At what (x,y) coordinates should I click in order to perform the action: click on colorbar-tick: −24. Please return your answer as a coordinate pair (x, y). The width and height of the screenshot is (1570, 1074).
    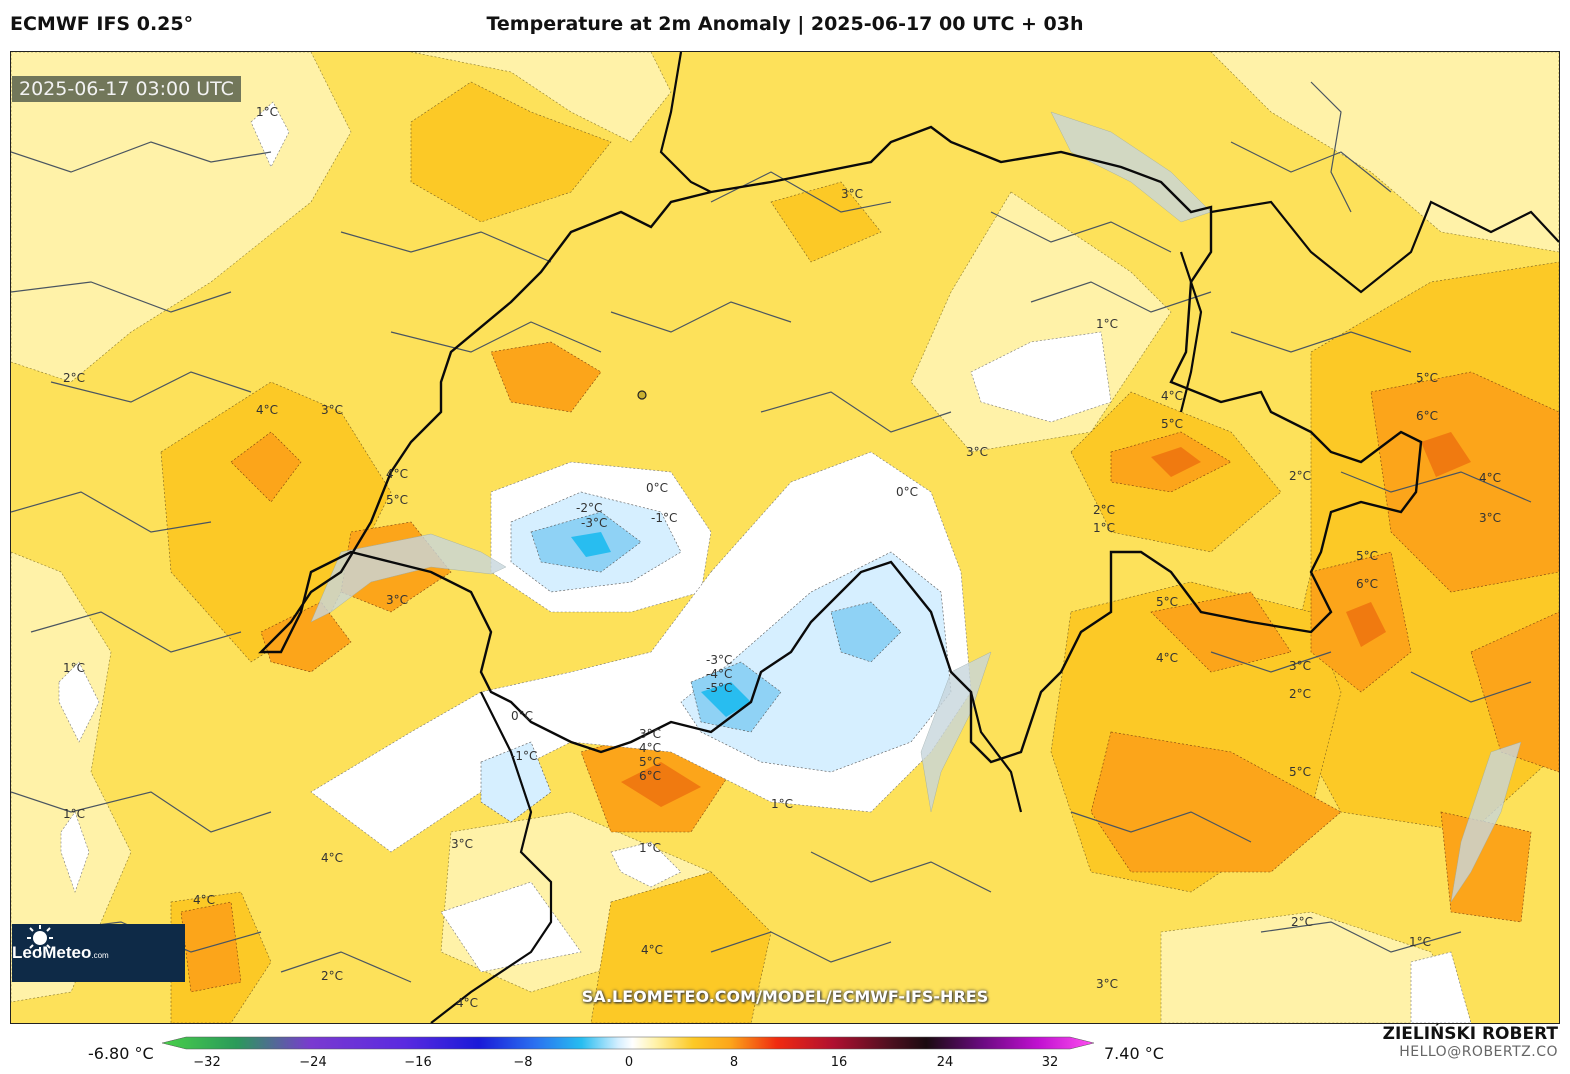
    Looking at the image, I should click on (313, 1062).